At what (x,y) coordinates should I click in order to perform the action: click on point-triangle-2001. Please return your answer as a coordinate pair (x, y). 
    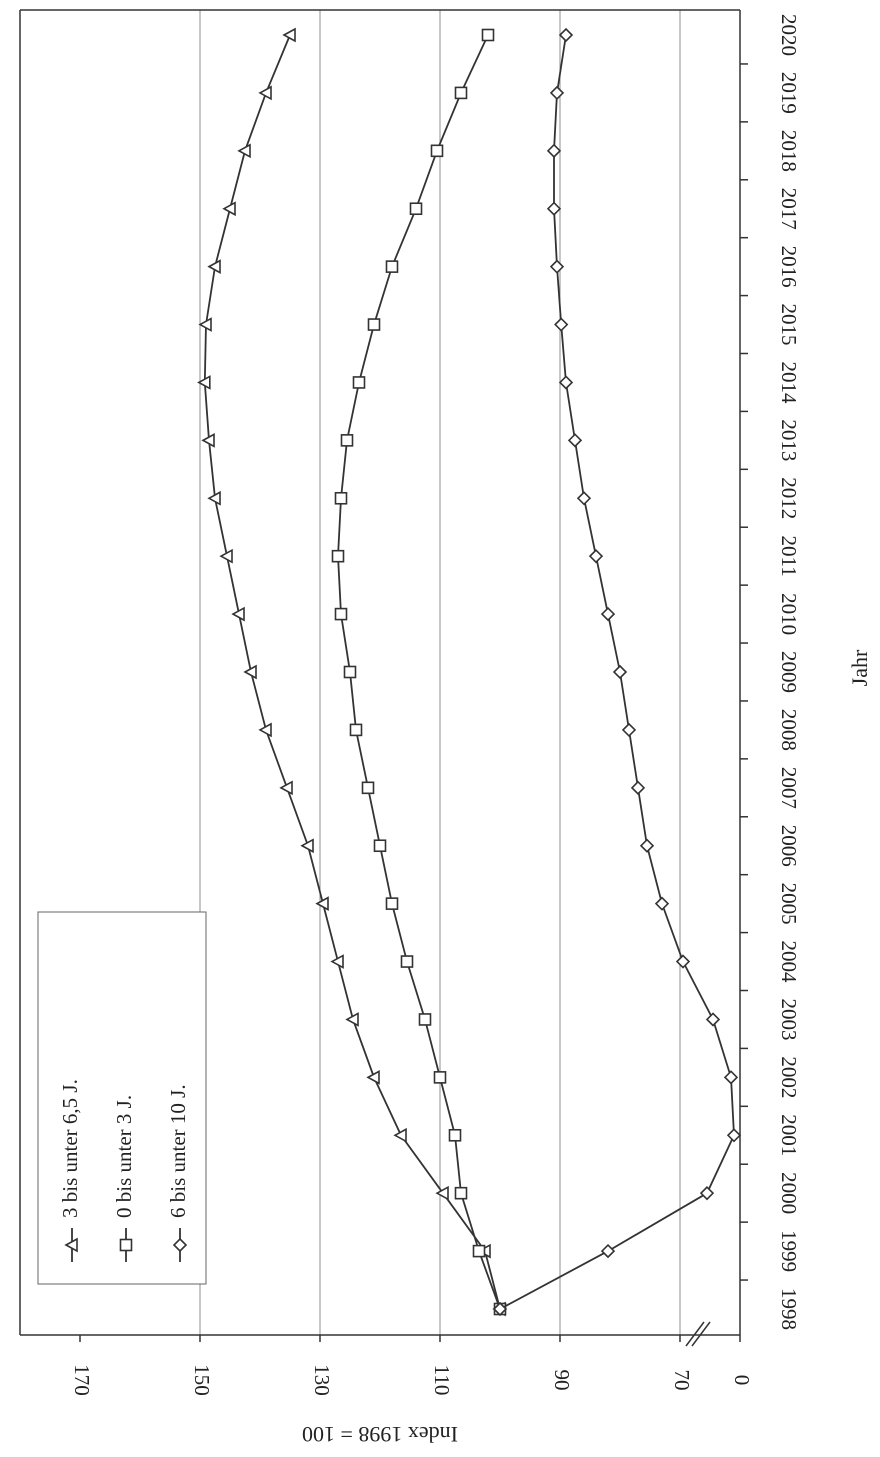
    Looking at the image, I should click on (400, 1135).